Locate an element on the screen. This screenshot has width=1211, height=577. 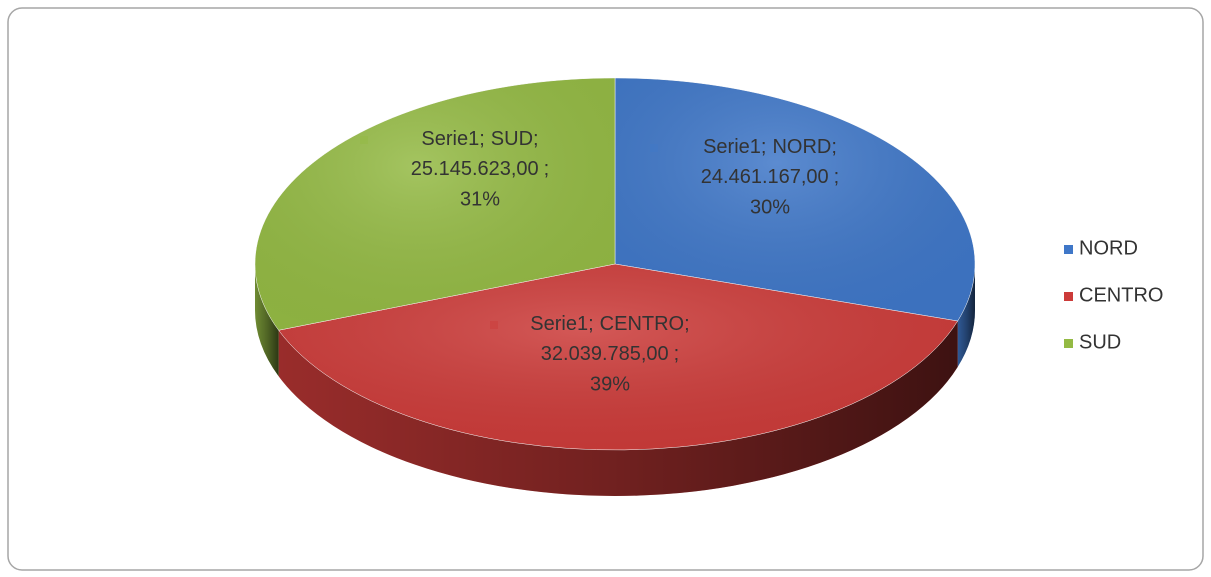
category: NORD is located at coordinates (801, 147).